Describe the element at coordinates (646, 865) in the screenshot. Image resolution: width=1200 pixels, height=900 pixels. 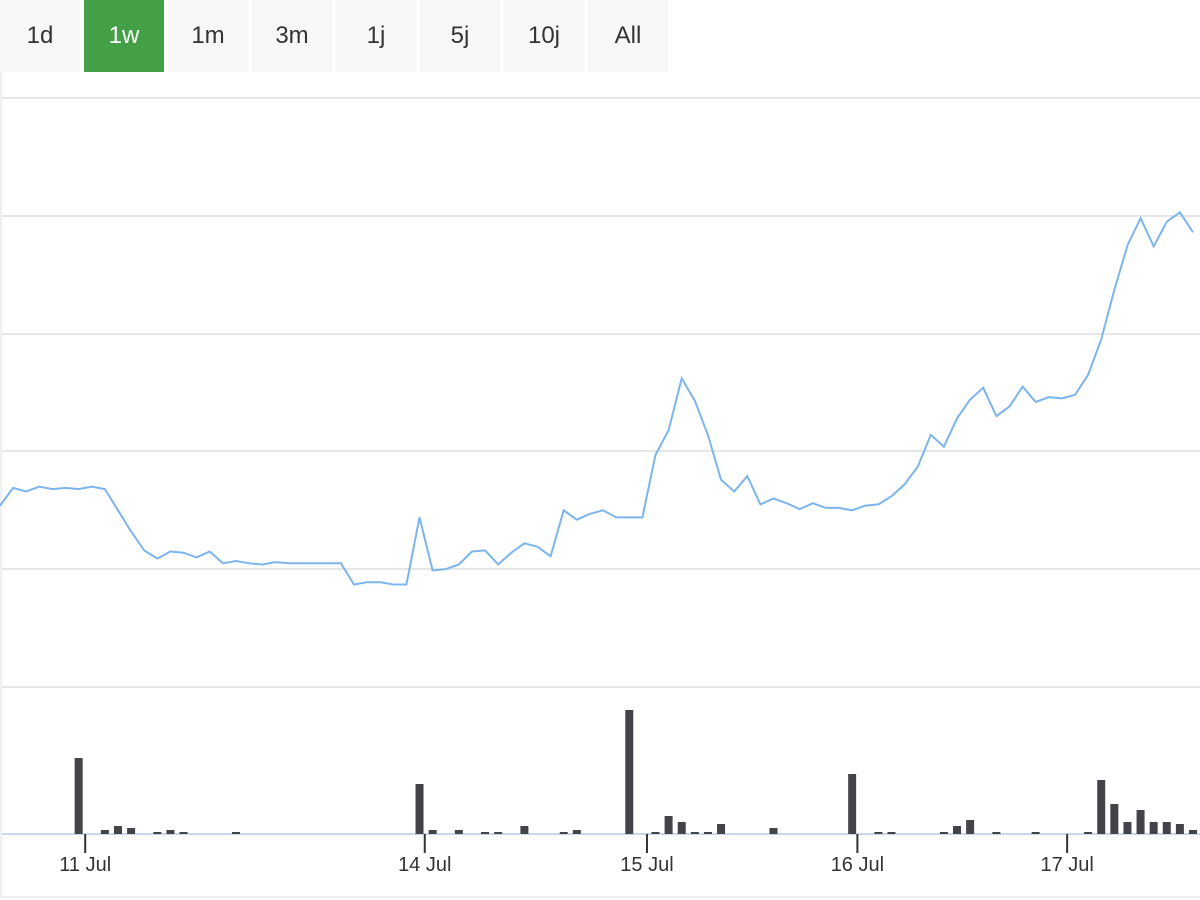
I see `x-tick-label: 15 Jul` at that location.